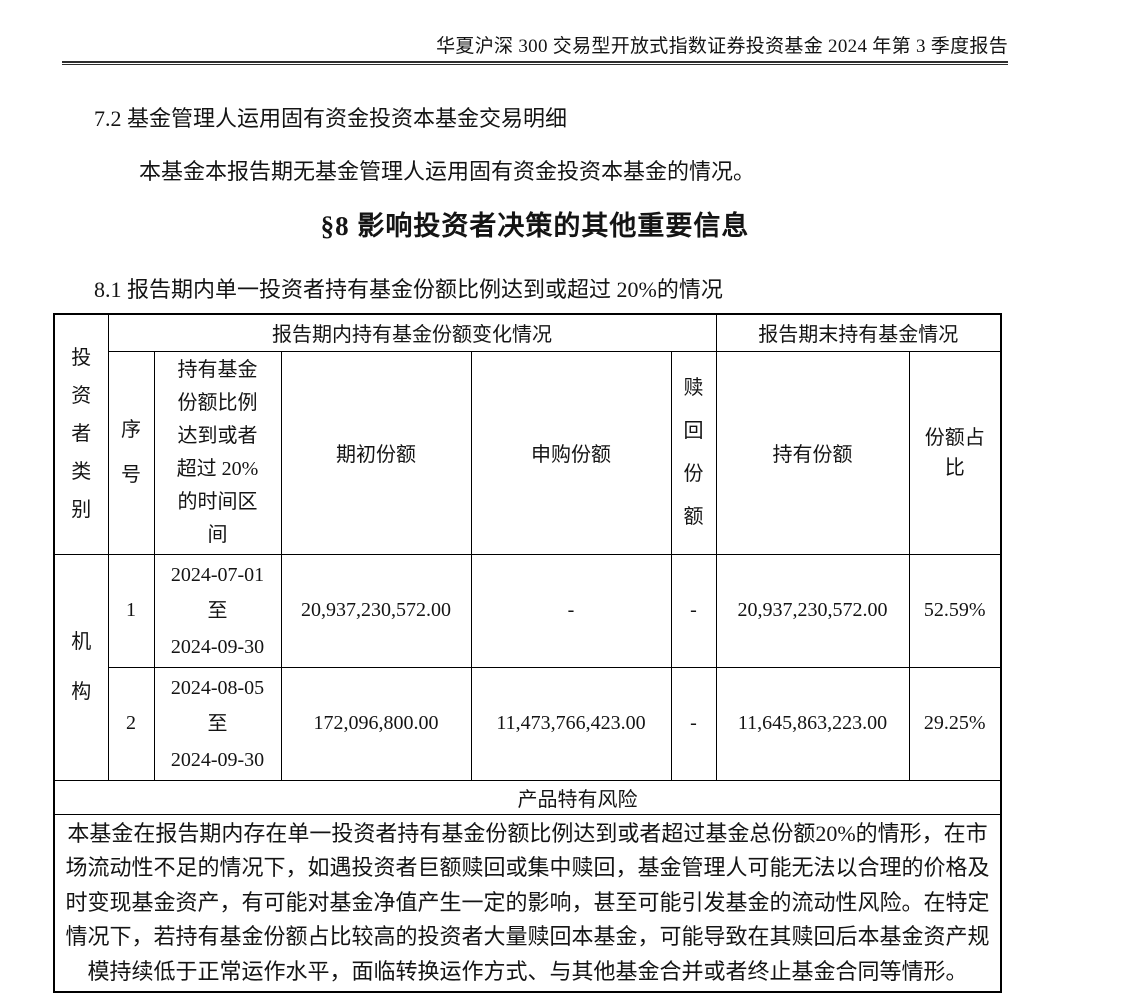 Image resolution: width=1125 pixels, height=1005 pixels. Describe the element at coordinates (412, 332) in the screenshot. I see `group-header-period-change: 报告期内持有基金份额变化情况` at that location.